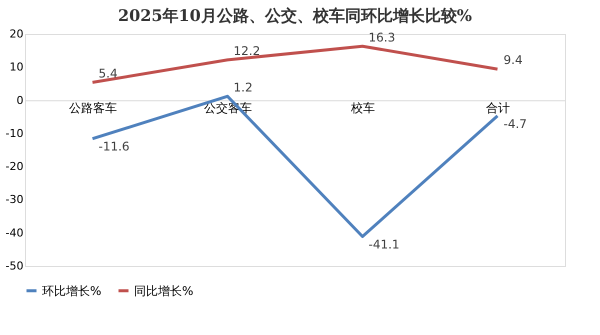 Image resolution: width=600 pixels, height=335 pixels. I want to click on data-label: 1.2, so click(243, 87).